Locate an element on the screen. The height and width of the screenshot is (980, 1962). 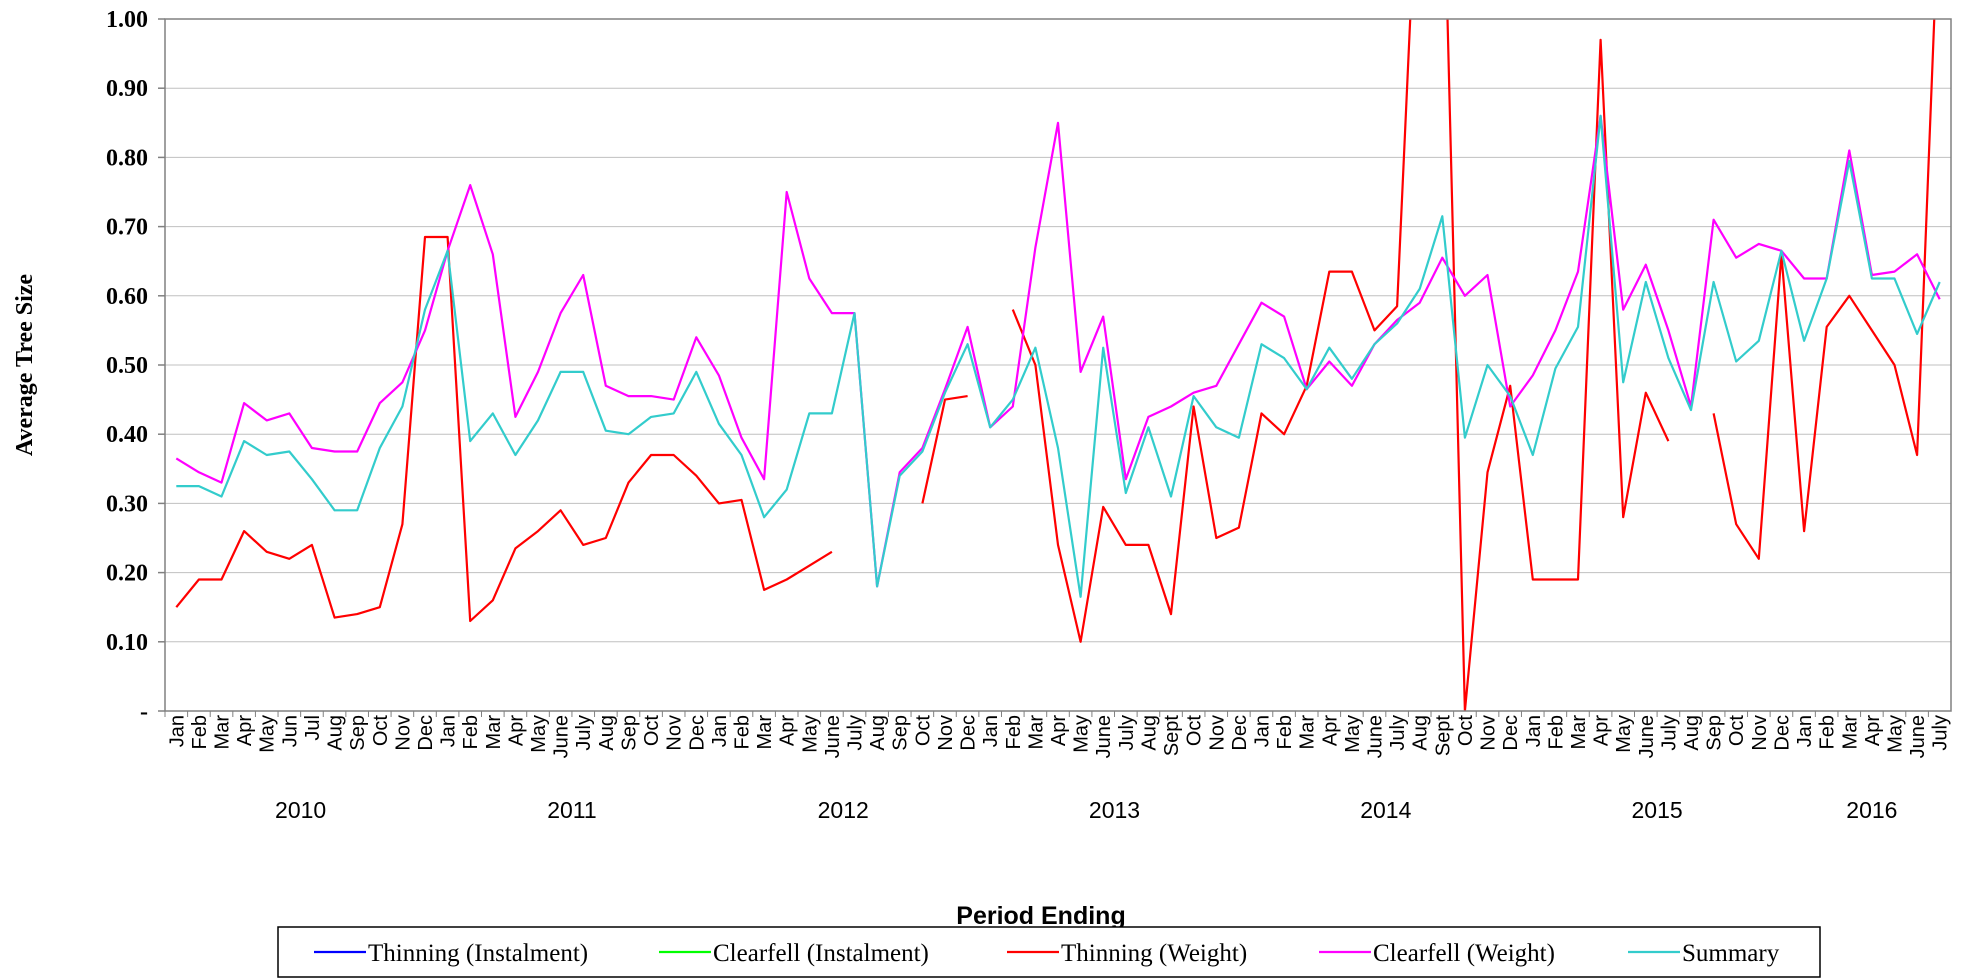
y-tick-label: 0.10 is located at coordinates (127, 643).